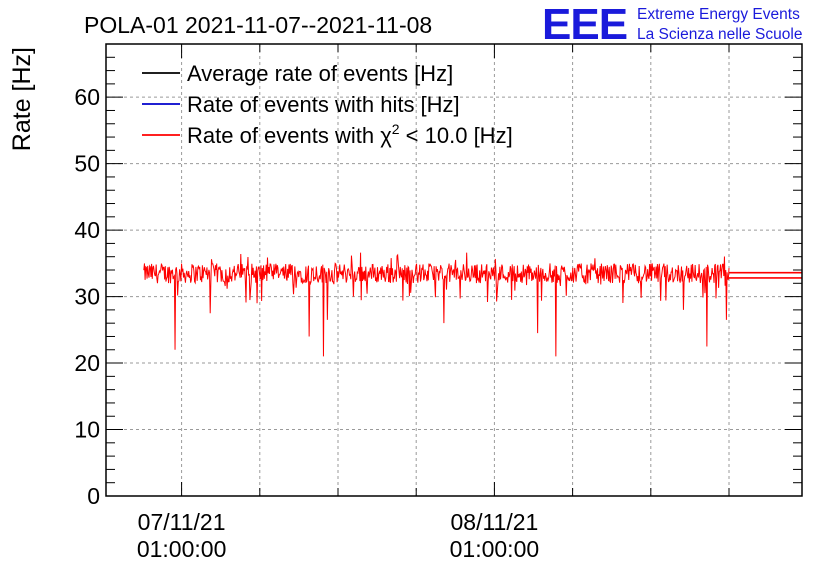 The width and height of the screenshot is (836, 572). What do you see at coordinates (719, 34) in the screenshot?
I see `logo-line2: La Scienza nelle Scuole` at bounding box center [719, 34].